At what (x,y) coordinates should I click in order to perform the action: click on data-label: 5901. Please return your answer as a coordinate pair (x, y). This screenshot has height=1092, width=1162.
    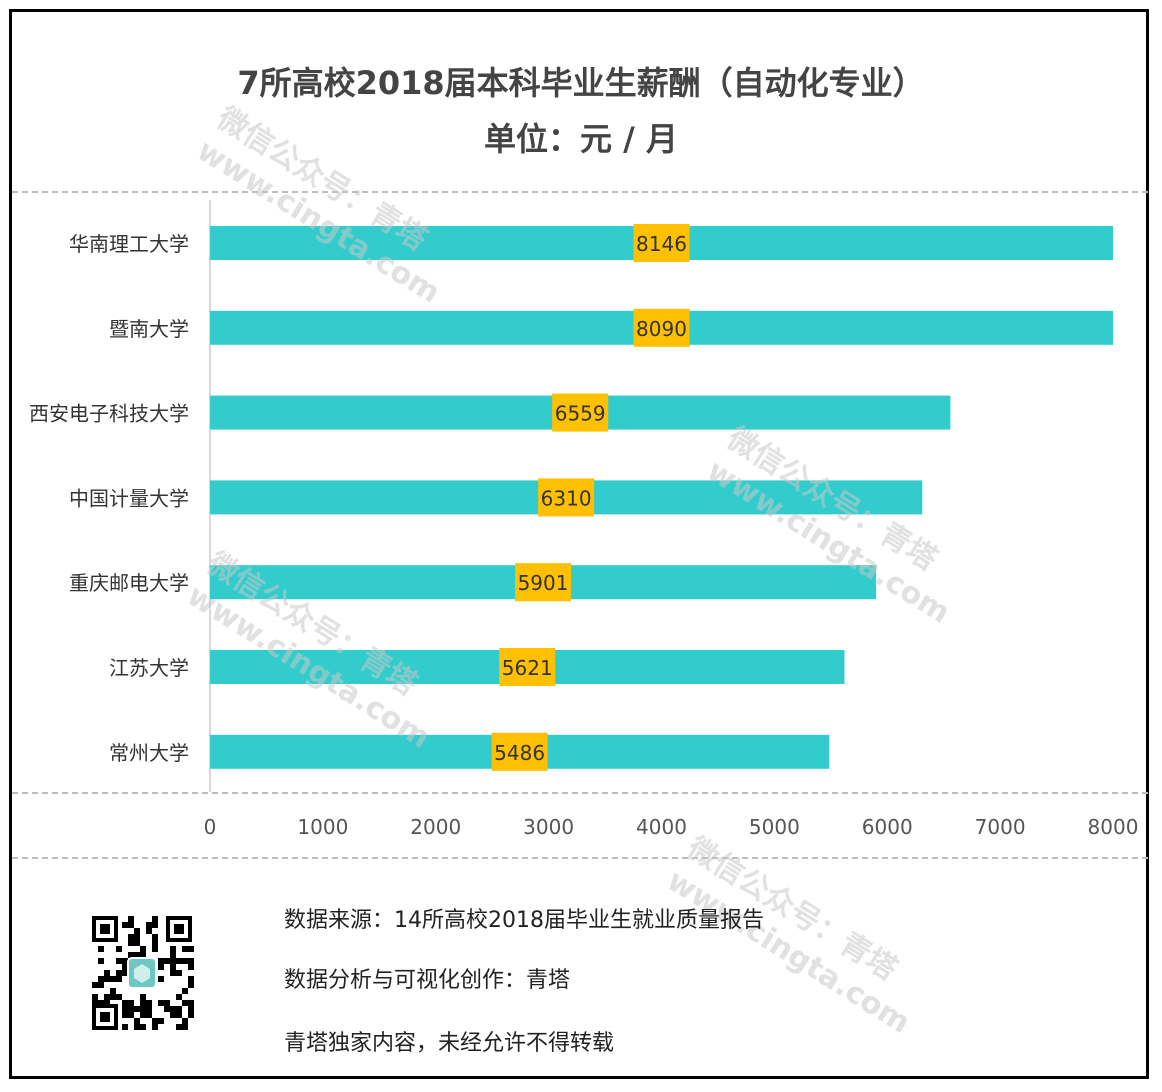
    Looking at the image, I should click on (543, 583).